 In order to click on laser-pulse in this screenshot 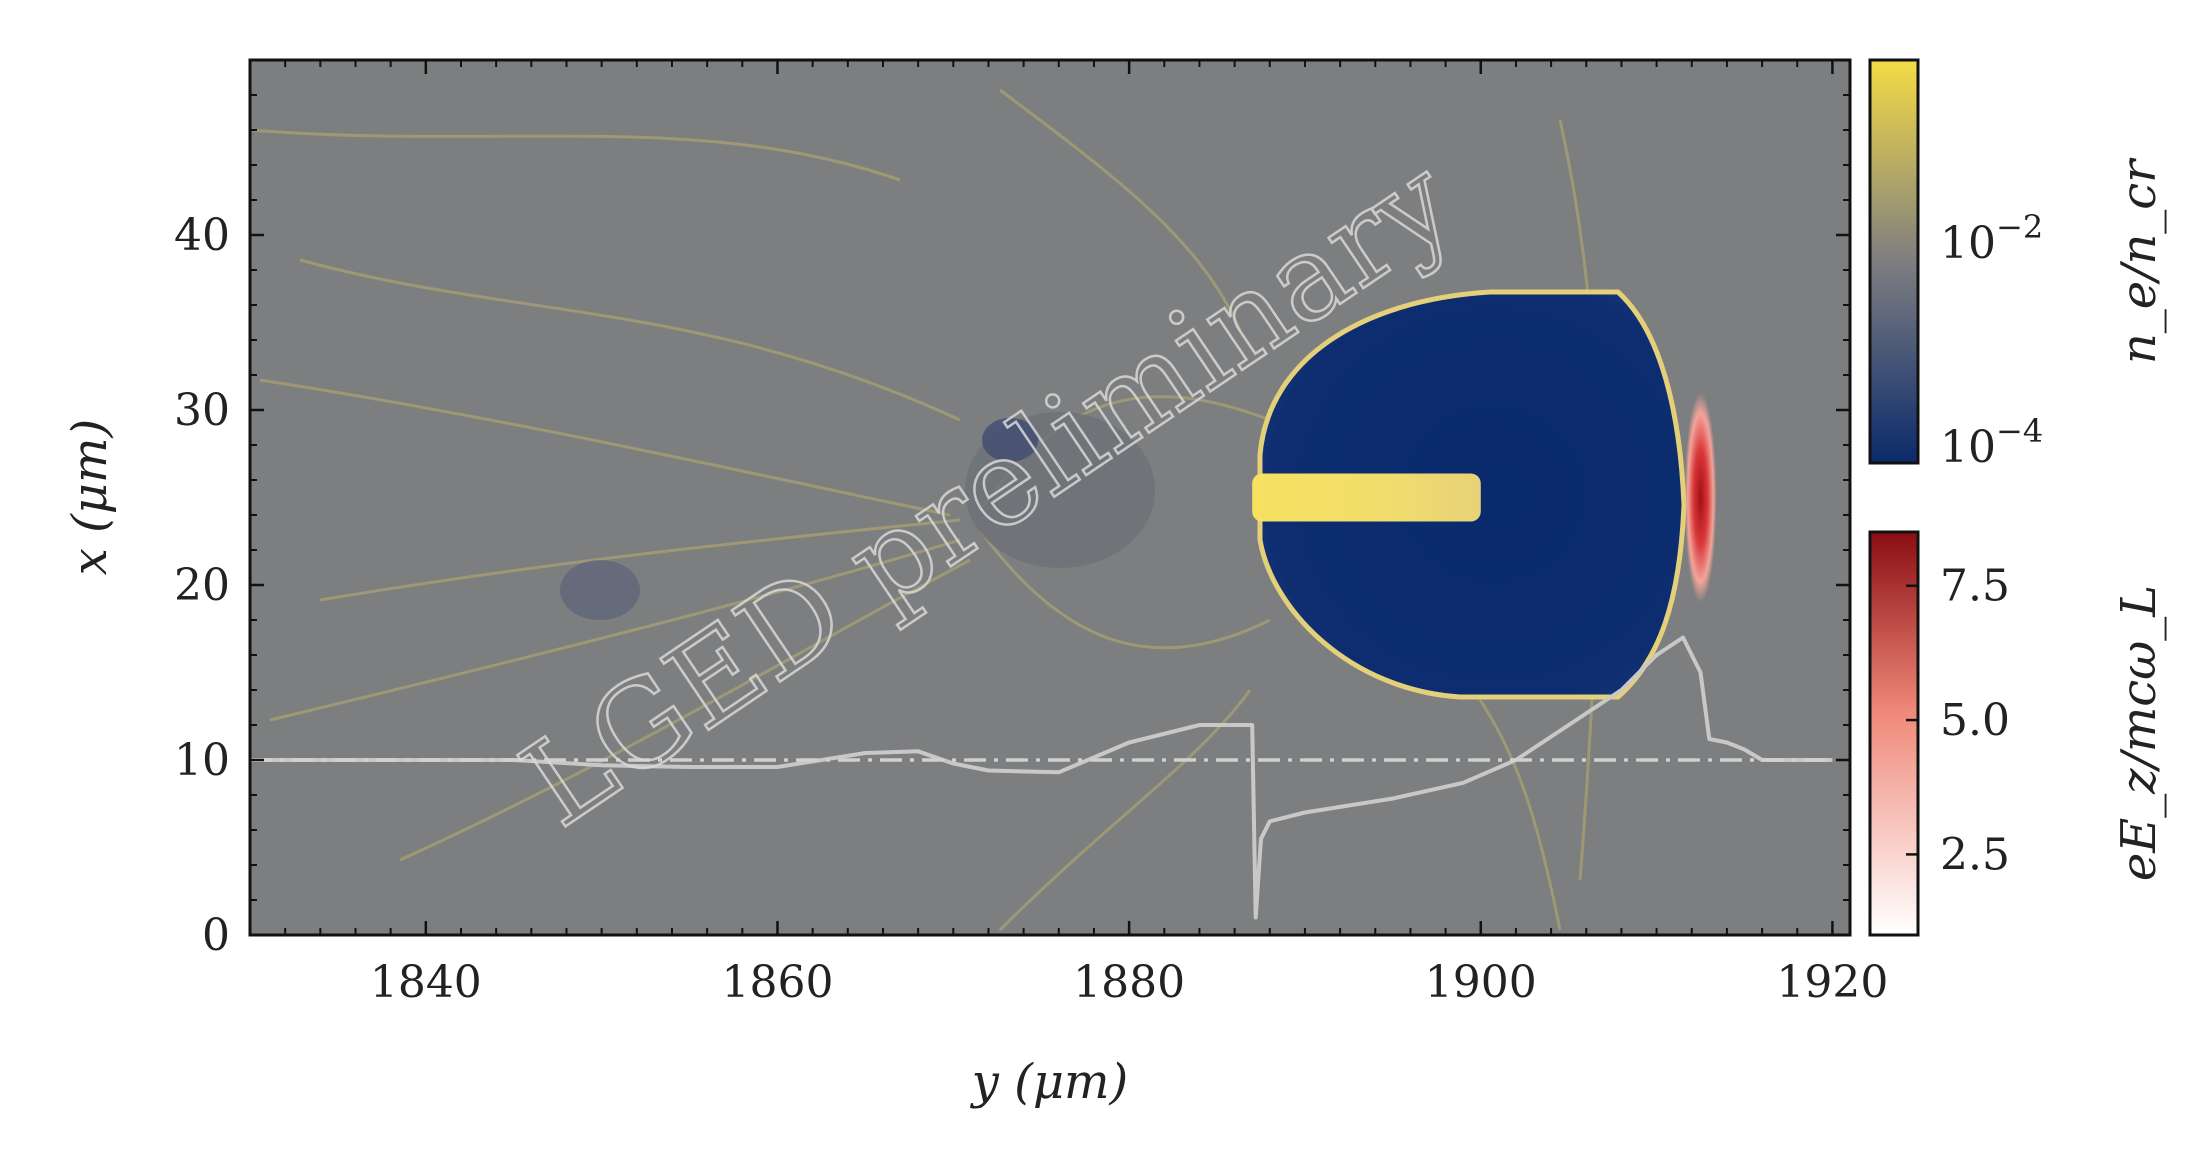, I will do `click(1700, 497)`.